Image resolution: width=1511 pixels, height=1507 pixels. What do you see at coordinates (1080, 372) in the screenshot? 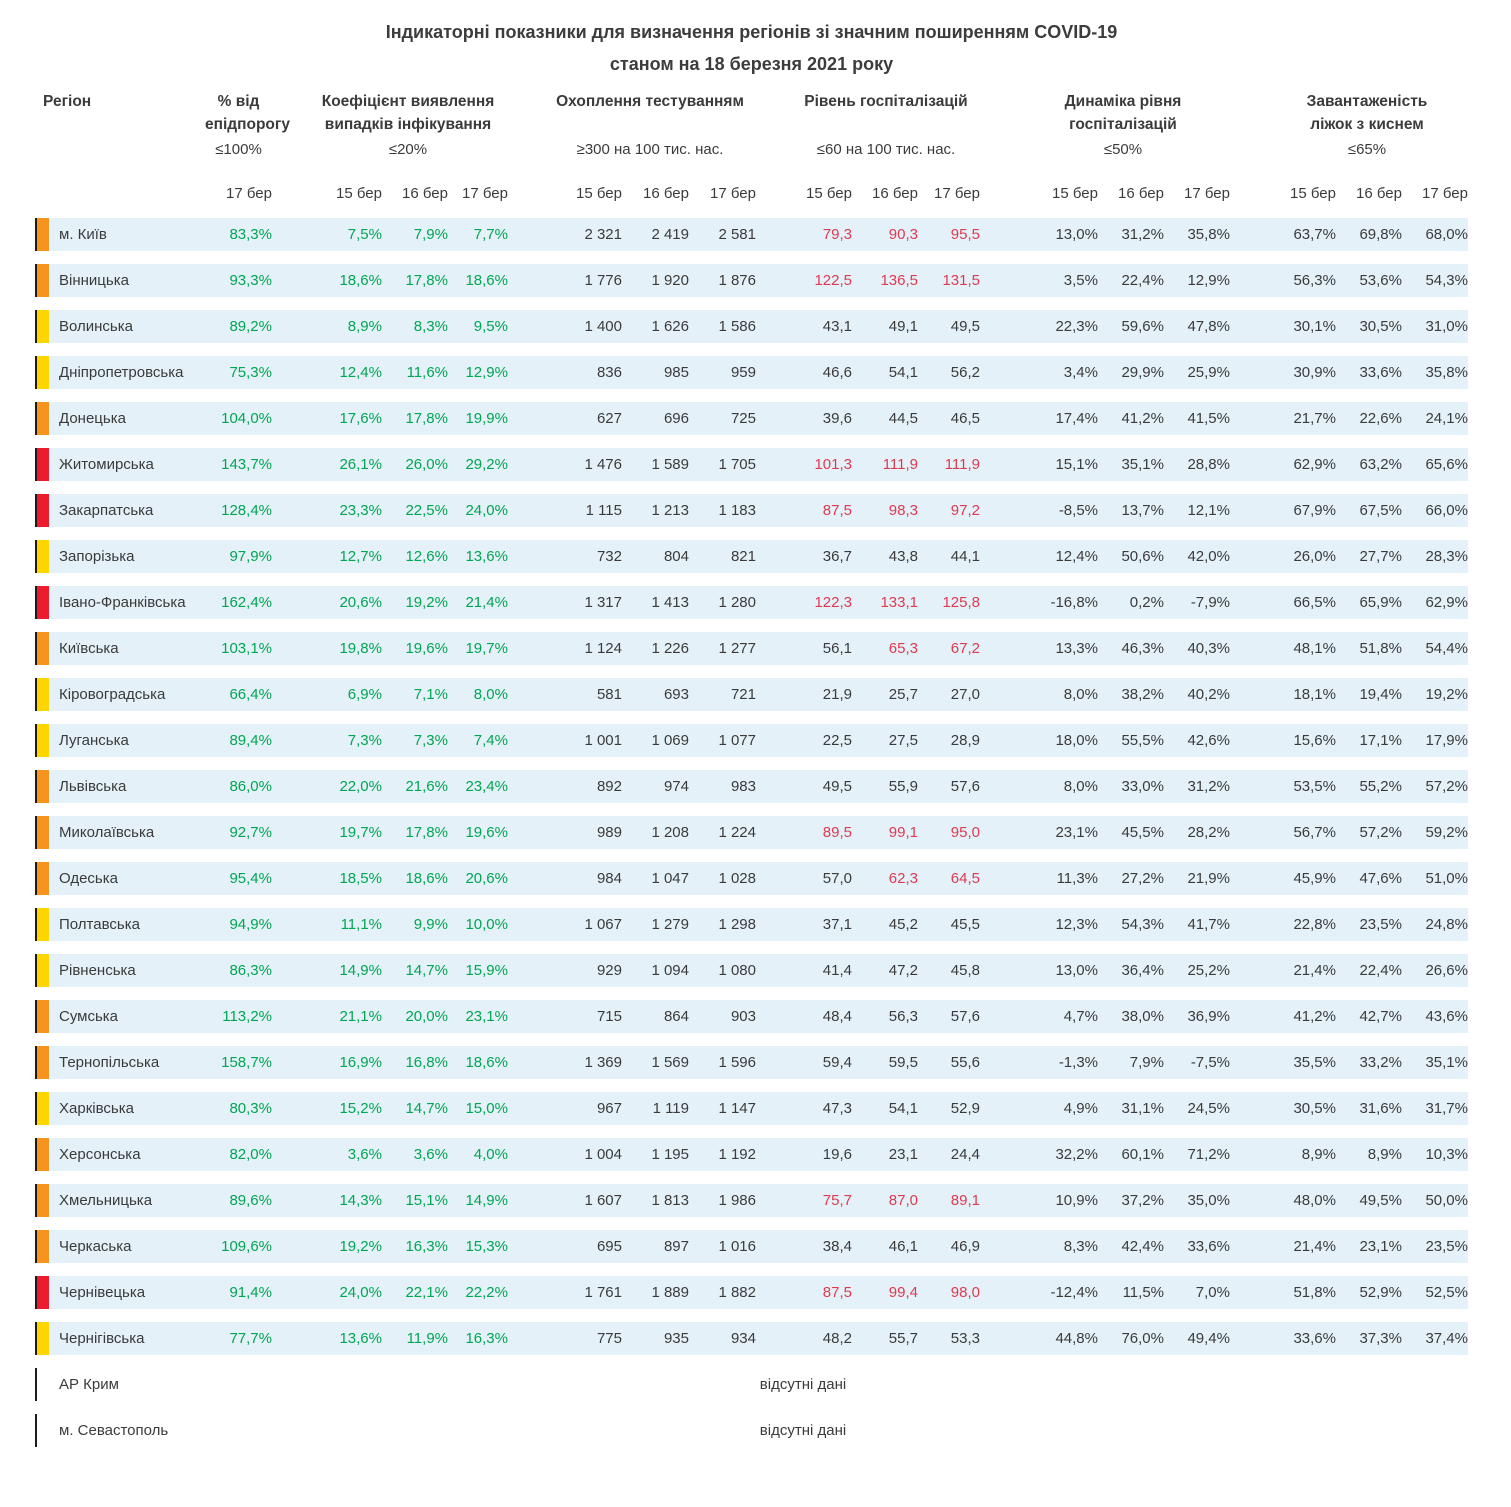
I see `hospitalization-dynamics-value: 3,4%` at bounding box center [1080, 372].